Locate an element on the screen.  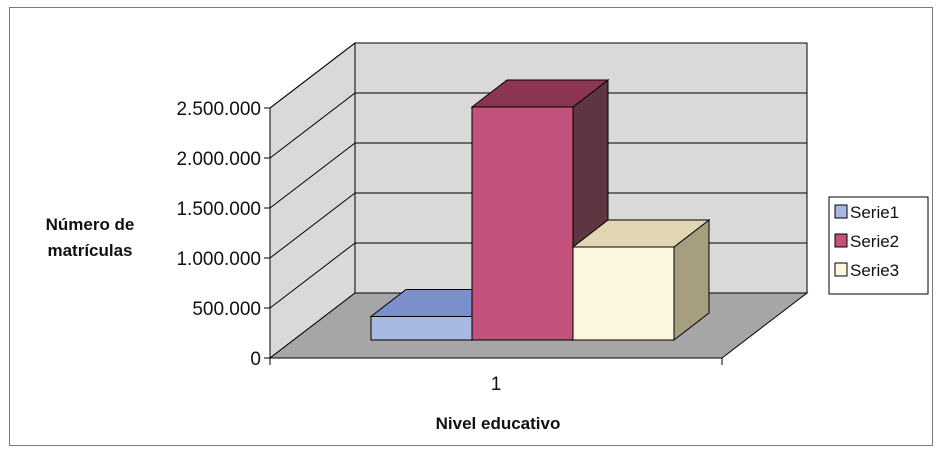
y-tick-label: 2.000.000 is located at coordinates (218, 159).